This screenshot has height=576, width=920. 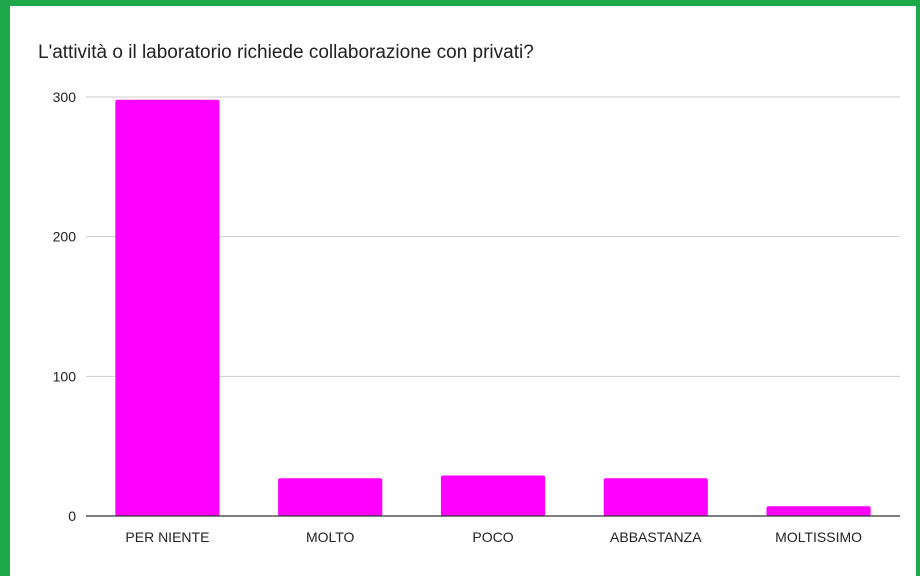 What do you see at coordinates (656, 537) in the screenshot?
I see `x-tick-label: ABBASTANZA` at bounding box center [656, 537].